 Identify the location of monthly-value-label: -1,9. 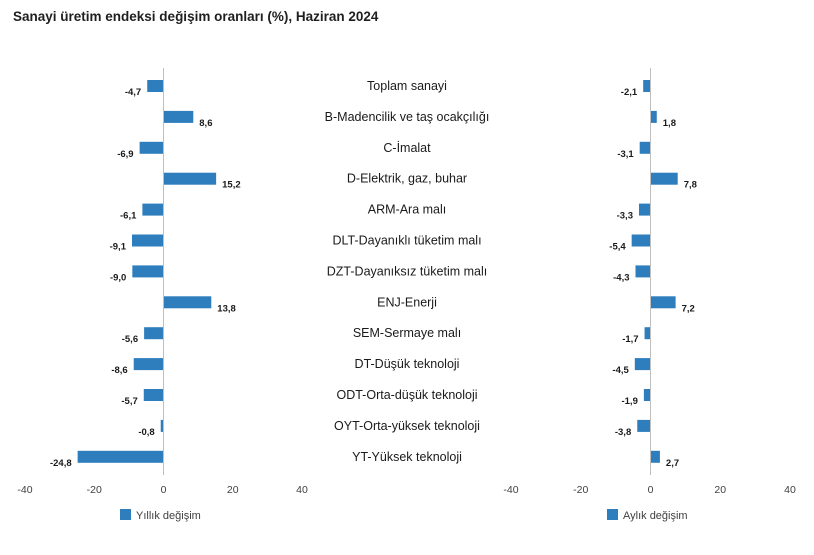
(629, 401).